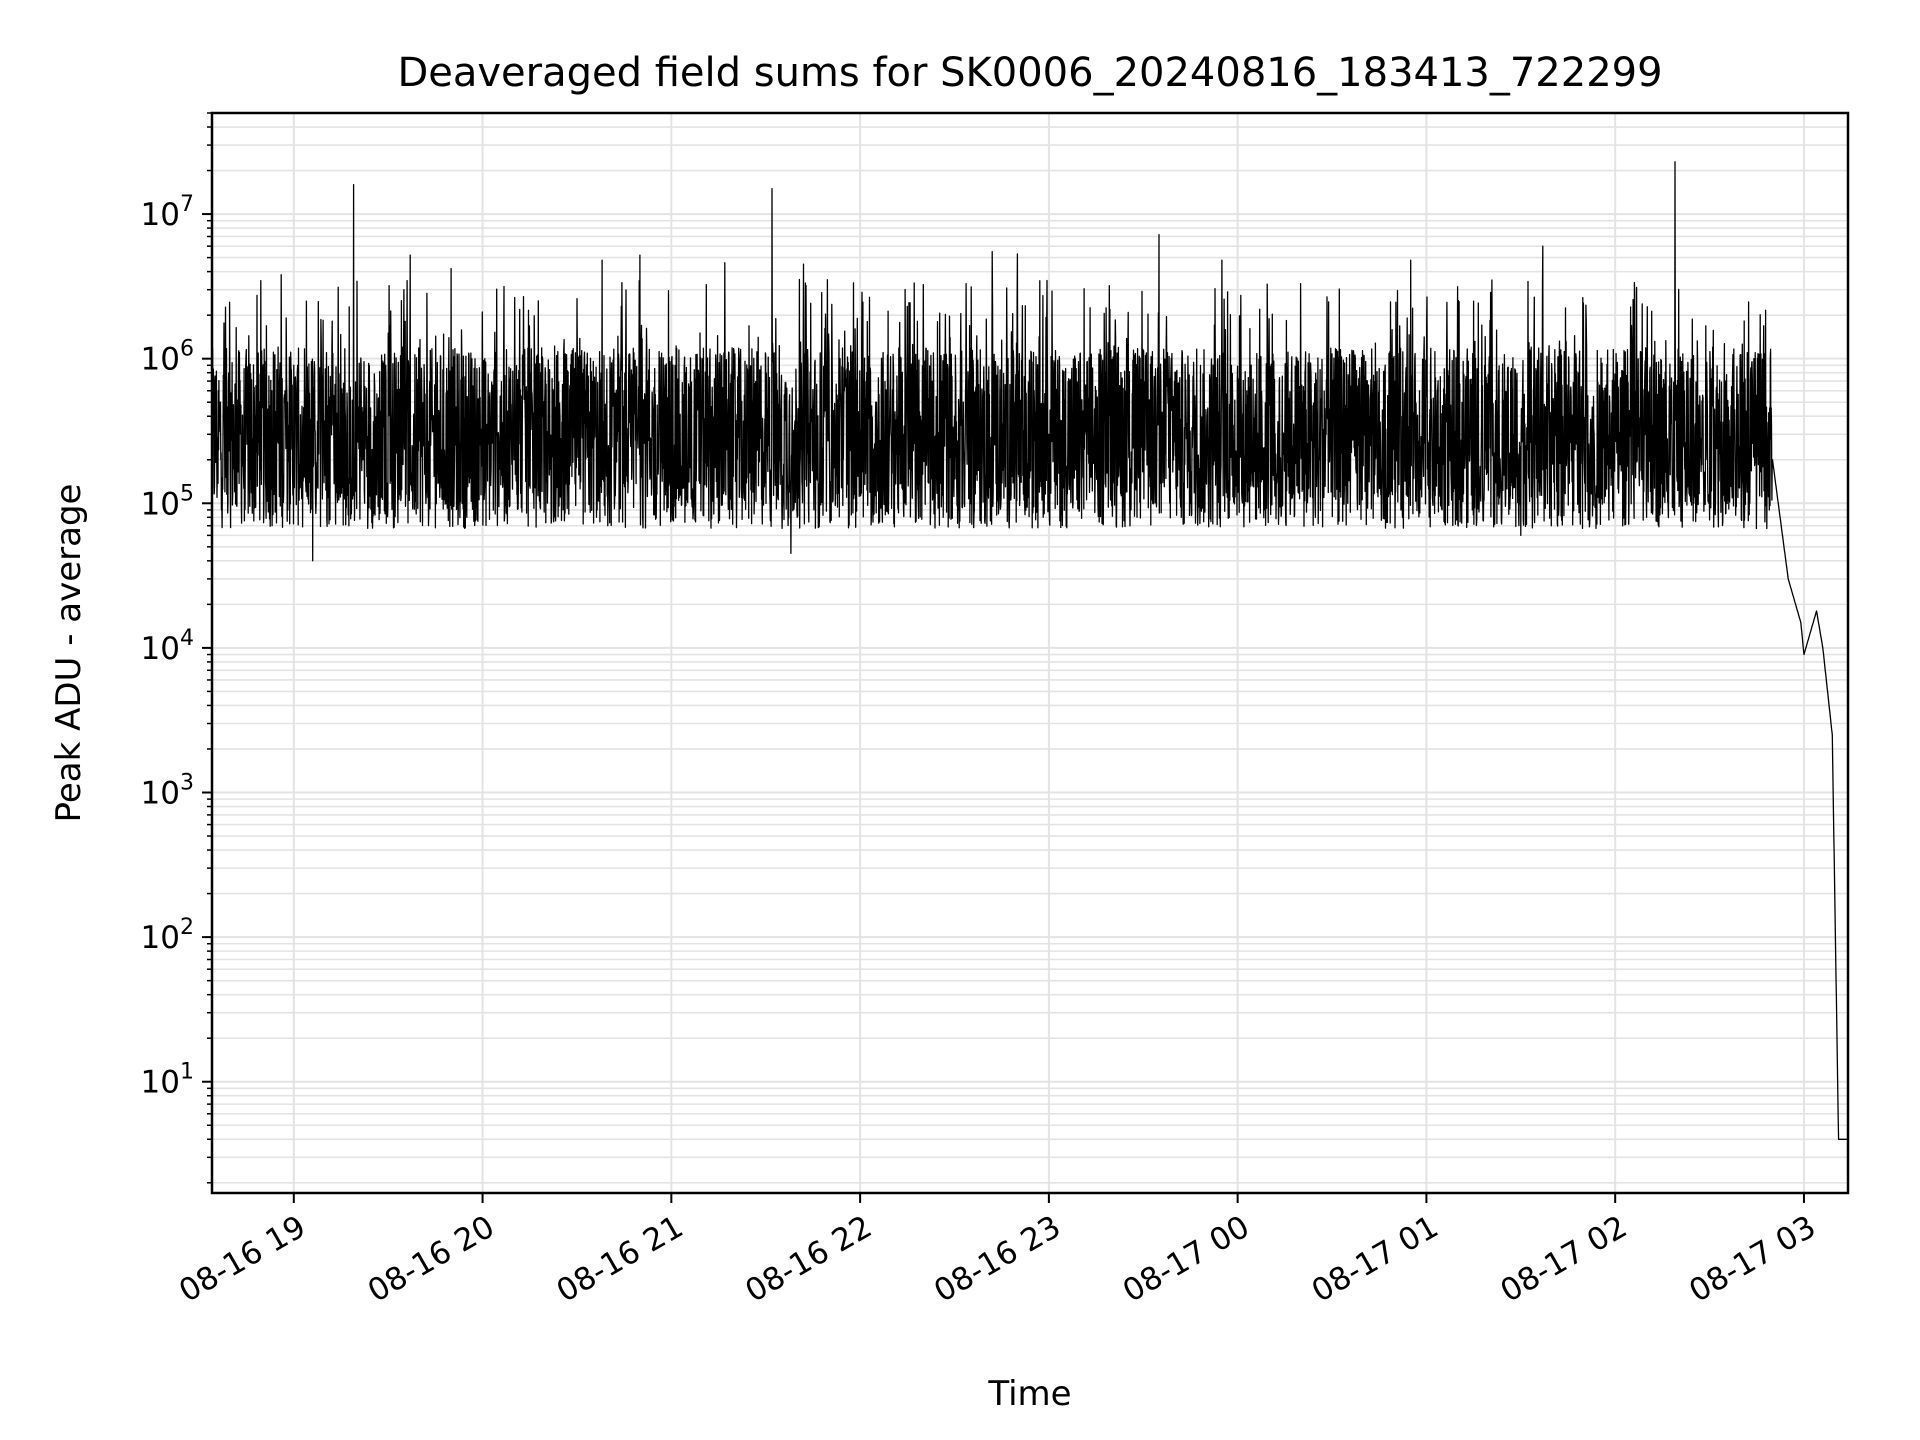 This screenshot has height=1440, width=1920. Describe the element at coordinates (167, 212) in the screenshot. I see `y-tick-label: 10⁷` at that location.